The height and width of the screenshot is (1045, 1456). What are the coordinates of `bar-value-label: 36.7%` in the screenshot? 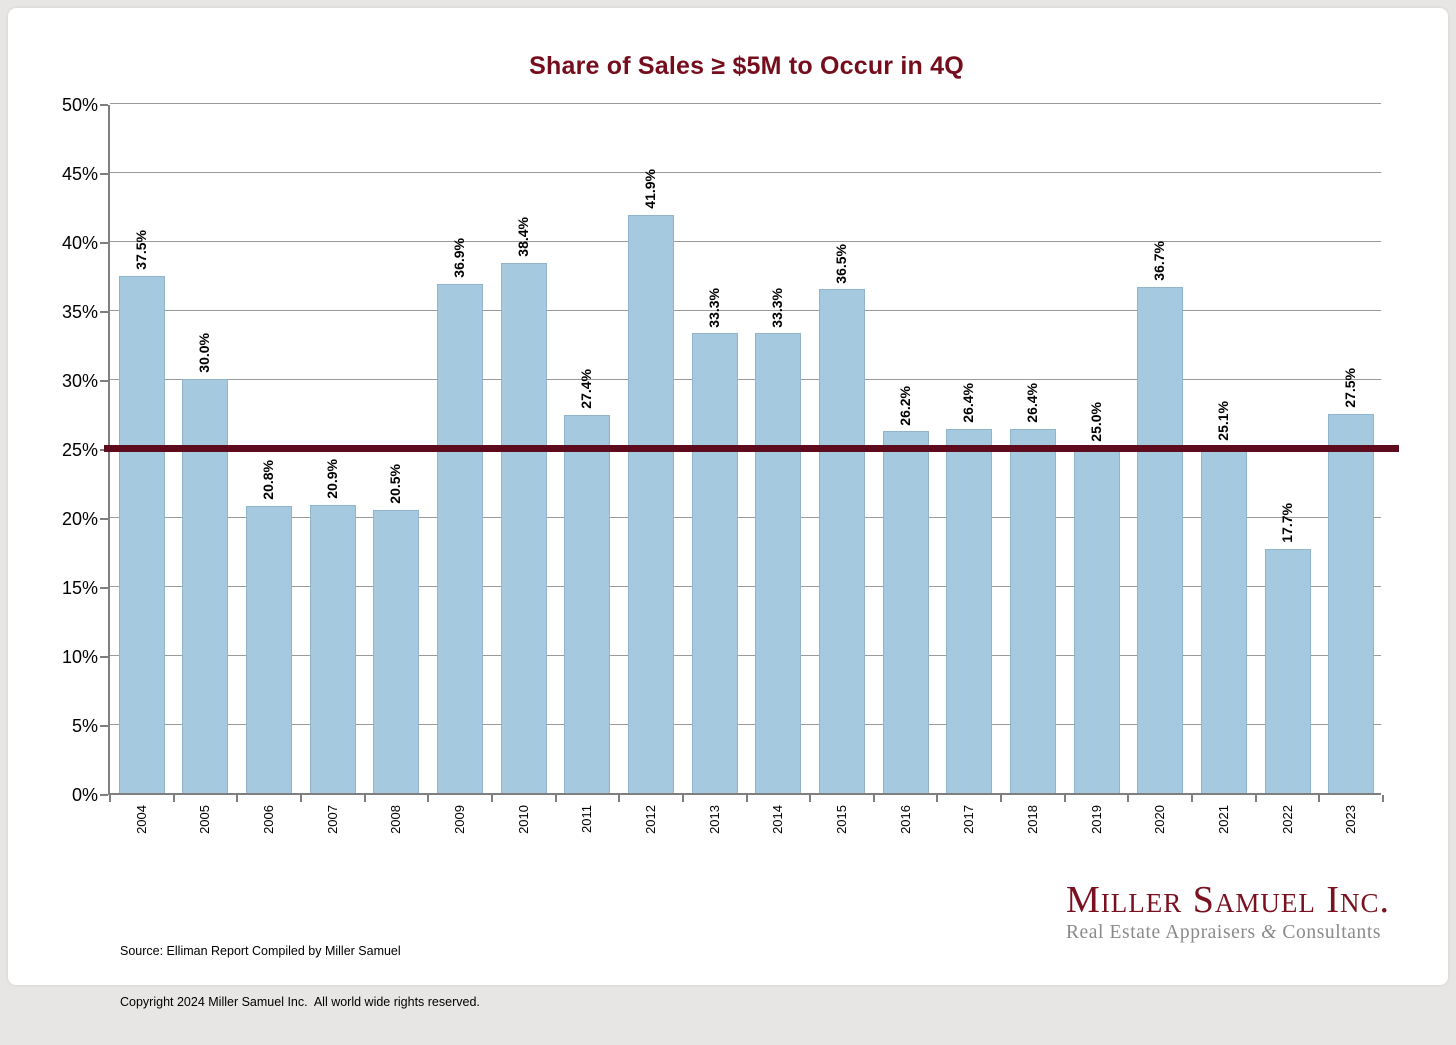 It's located at (1159, 260).